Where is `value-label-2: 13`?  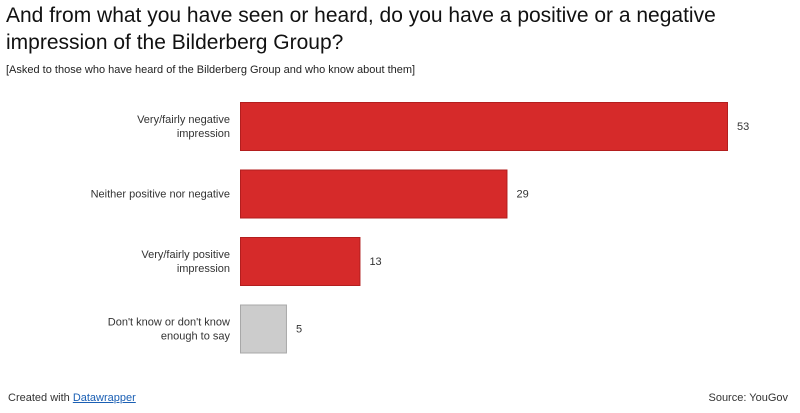
value-label-2: 13 is located at coordinates (375, 262).